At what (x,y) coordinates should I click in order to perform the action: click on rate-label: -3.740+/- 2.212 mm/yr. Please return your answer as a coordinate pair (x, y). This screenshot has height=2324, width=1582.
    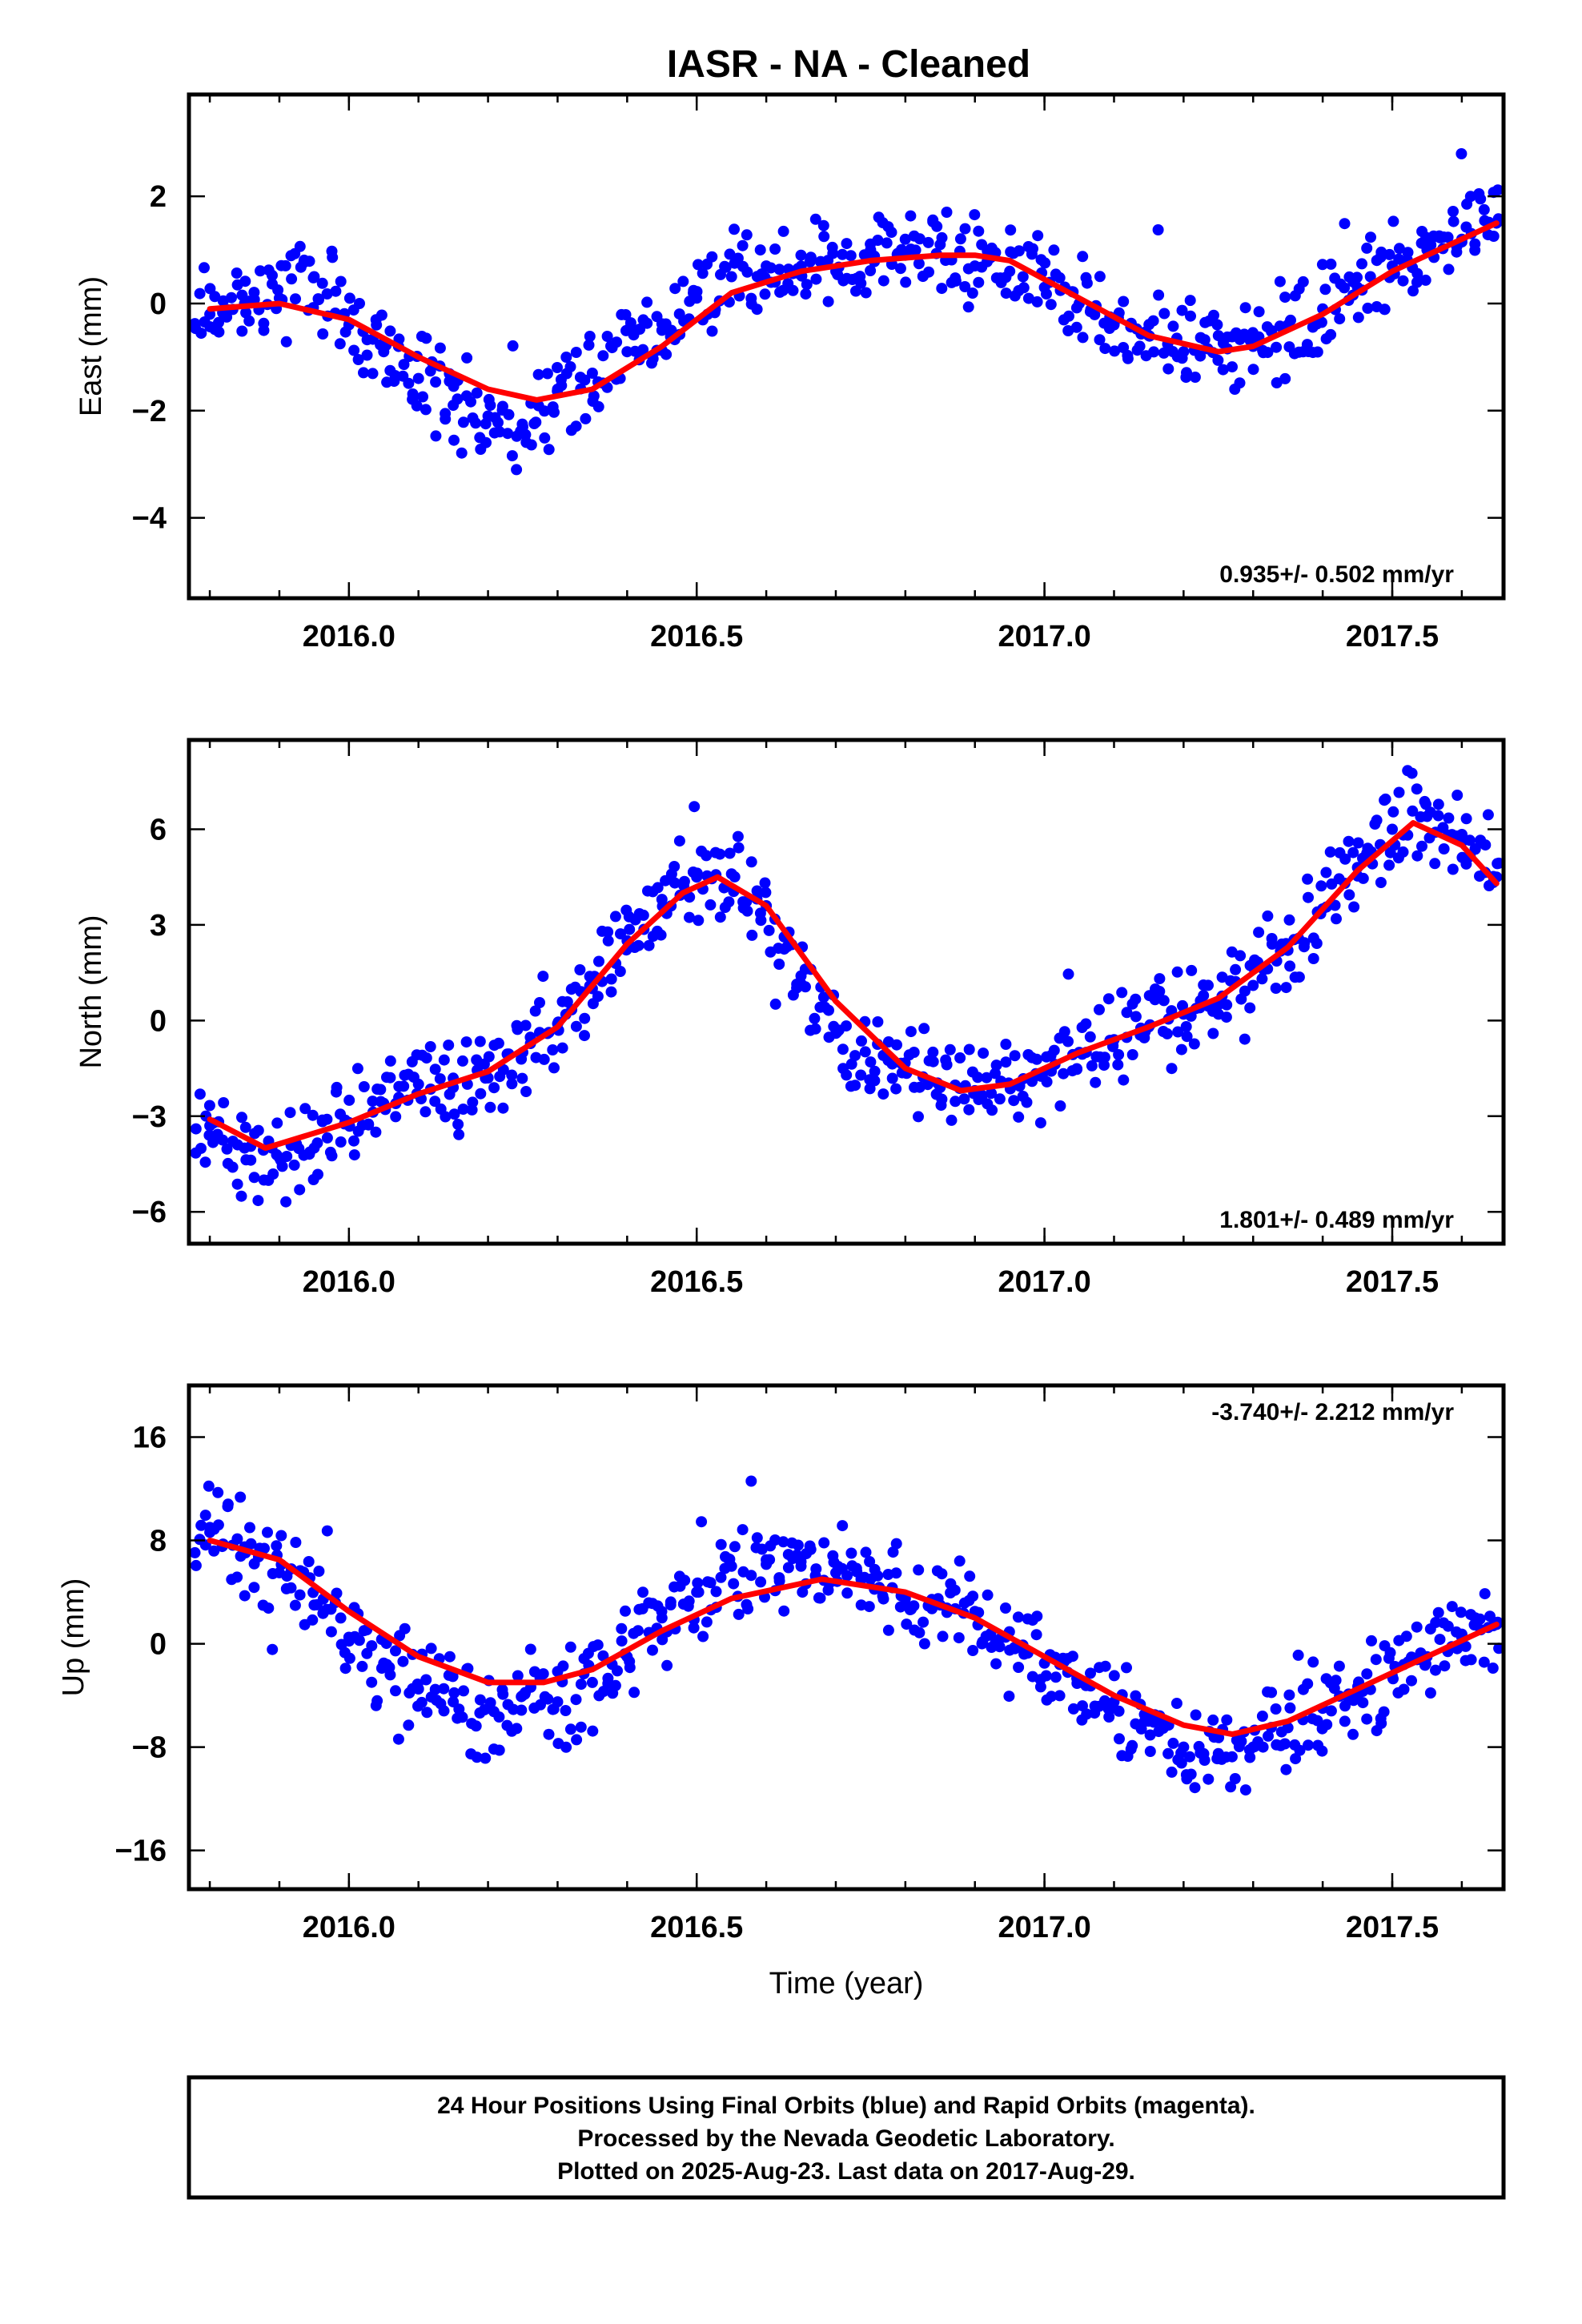
    Looking at the image, I should click on (1332, 1412).